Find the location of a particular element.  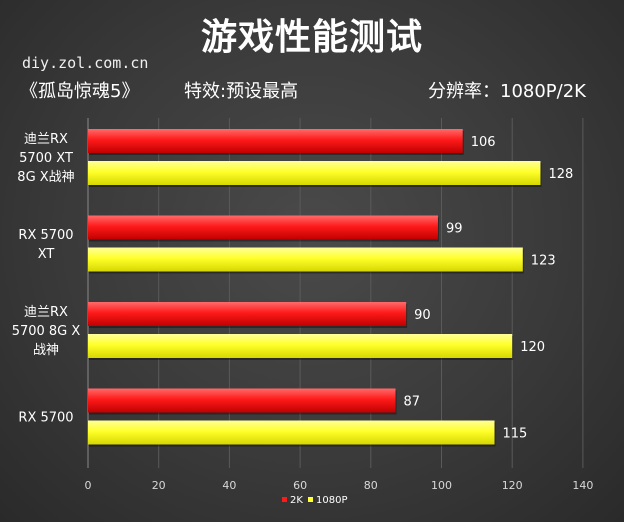

category-label: 5700 XT is located at coordinates (46, 158).